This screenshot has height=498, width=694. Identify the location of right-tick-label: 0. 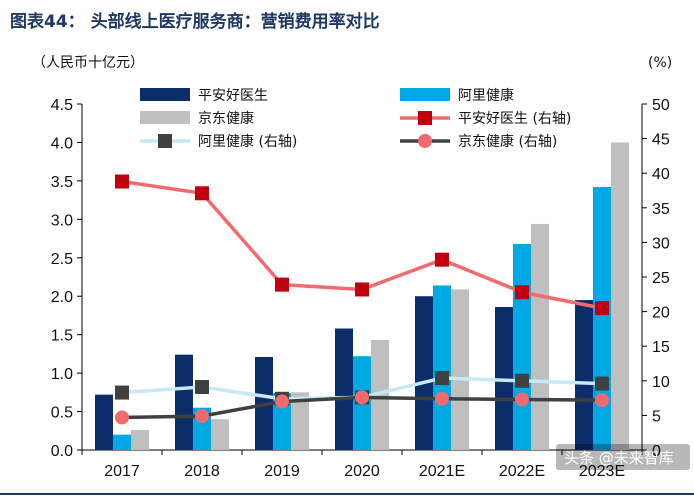
(656, 451).